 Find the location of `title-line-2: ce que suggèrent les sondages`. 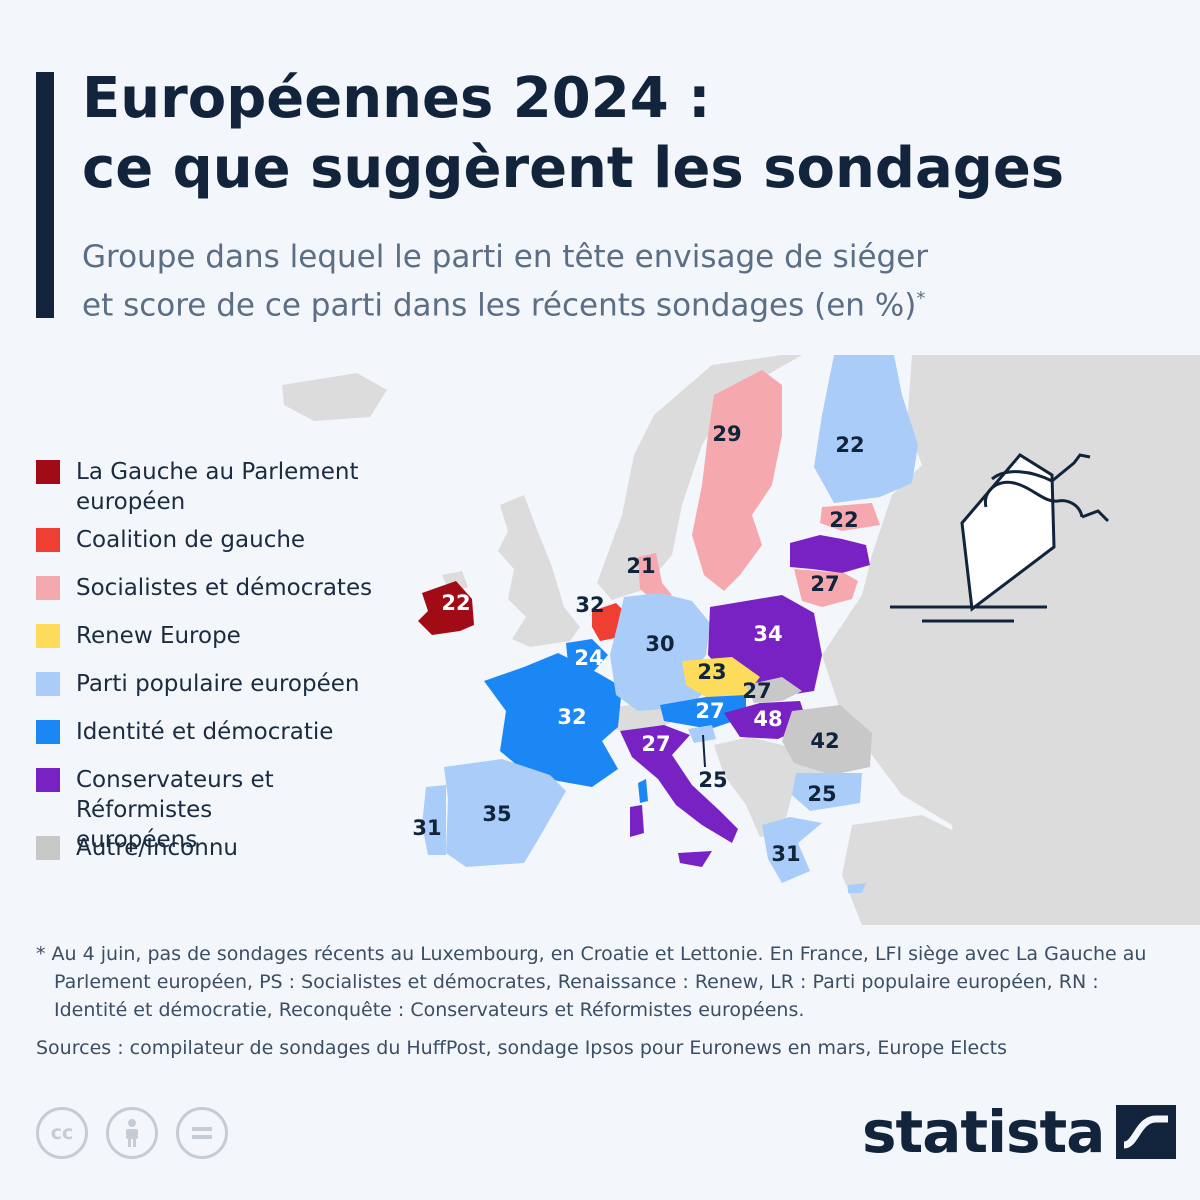

title-line-2: ce que suggèrent les sondages is located at coordinates (573, 168).